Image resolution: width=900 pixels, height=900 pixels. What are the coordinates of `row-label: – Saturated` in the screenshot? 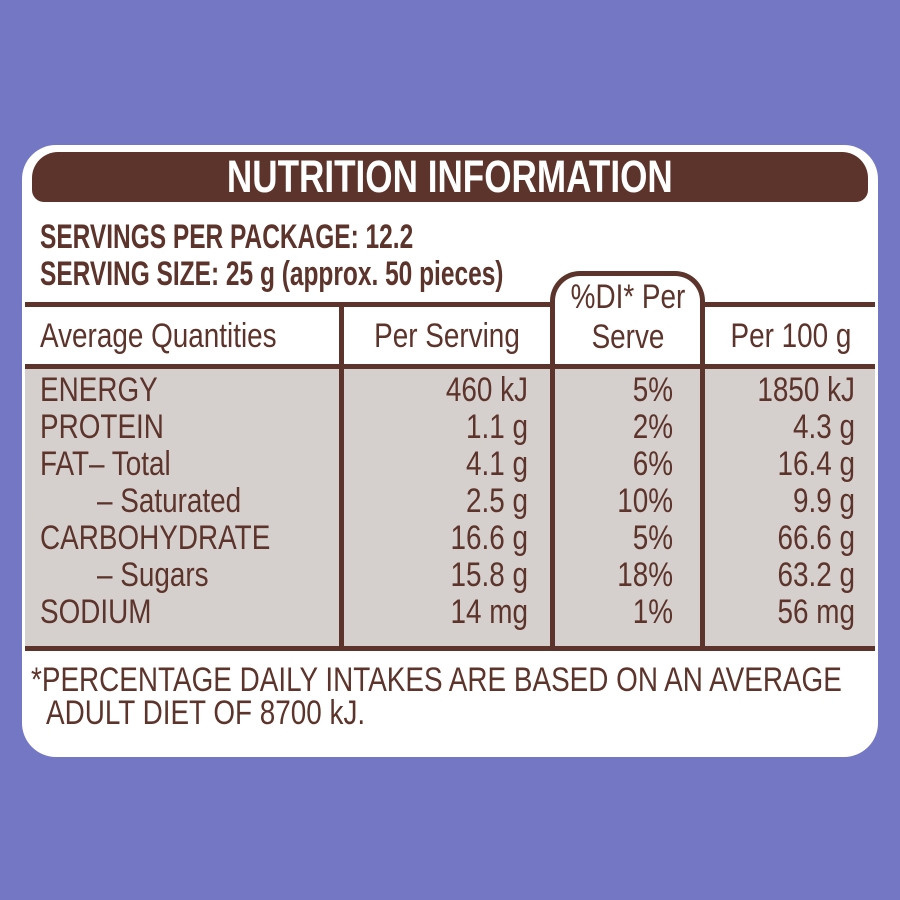 It's located at (169, 501).